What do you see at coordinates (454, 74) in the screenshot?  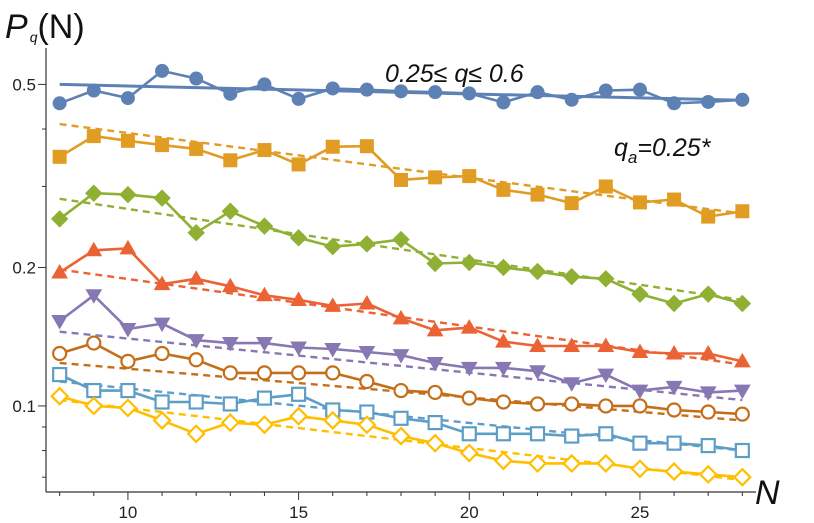 I see `annotation-q-range: 0.25≤ q≤ 0.6` at bounding box center [454, 74].